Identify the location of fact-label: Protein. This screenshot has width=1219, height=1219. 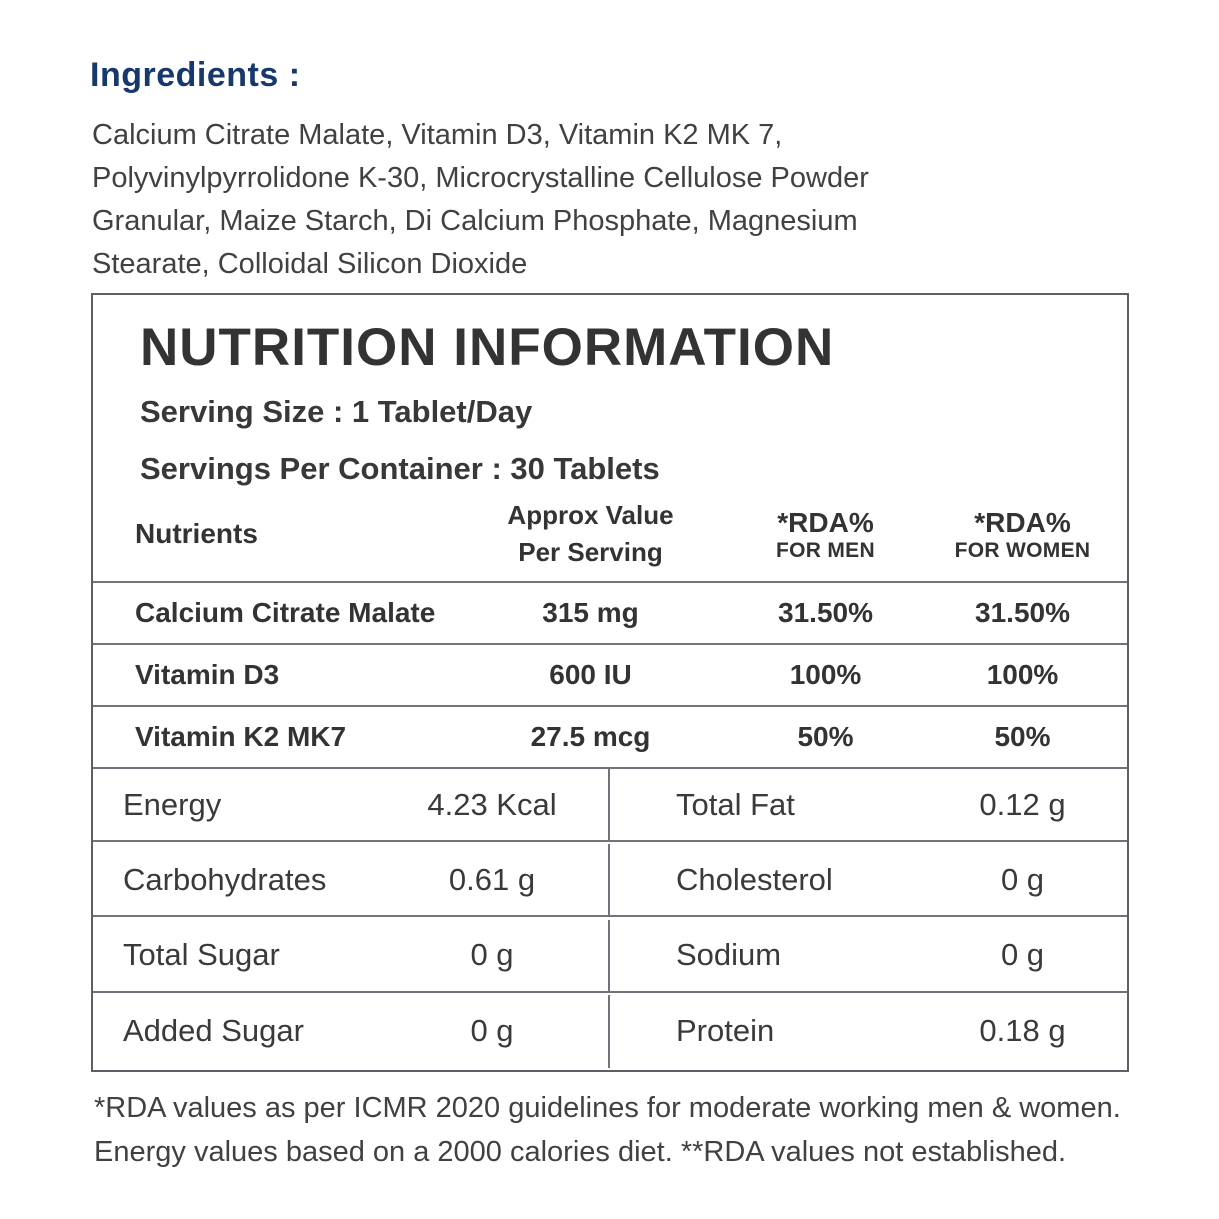
(725, 1031).